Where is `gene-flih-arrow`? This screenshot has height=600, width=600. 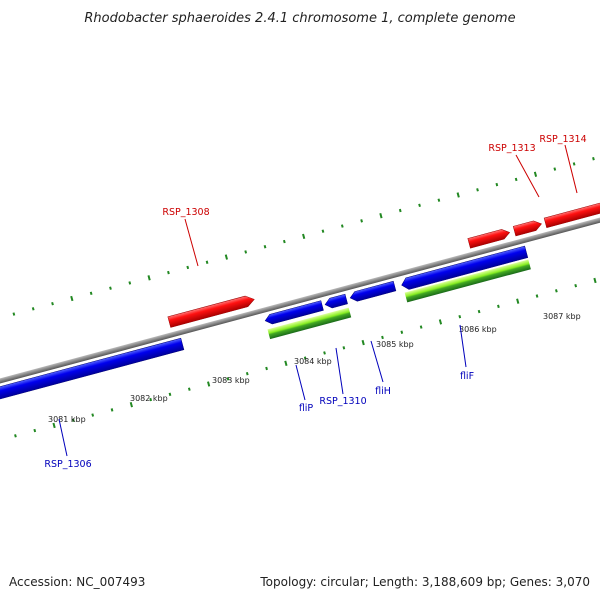 gene-flih-arrow is located at coordinates (373, 291).